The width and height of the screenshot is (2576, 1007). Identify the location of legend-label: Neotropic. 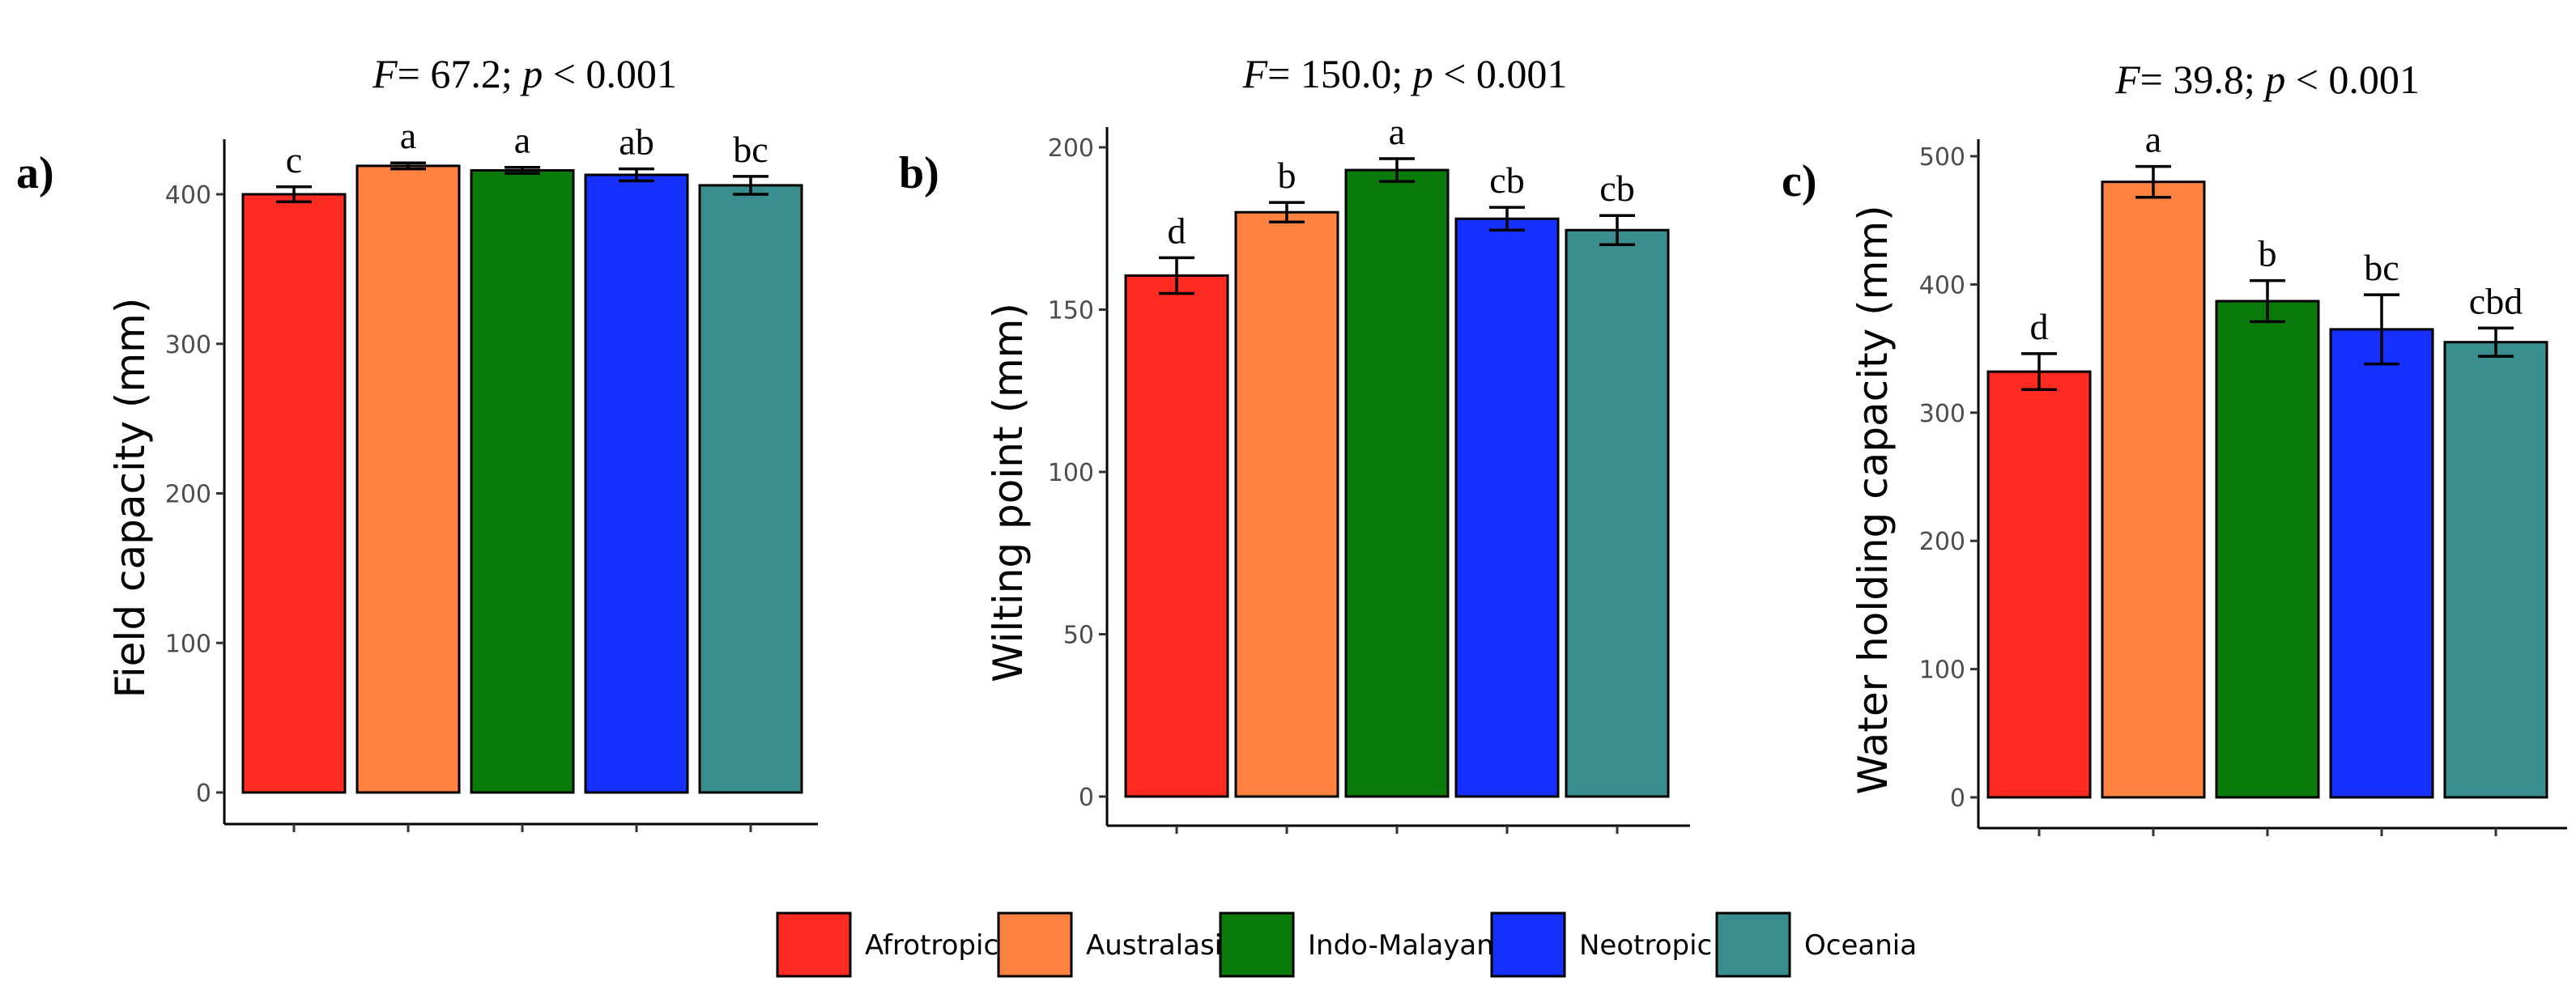
(1645, 945).